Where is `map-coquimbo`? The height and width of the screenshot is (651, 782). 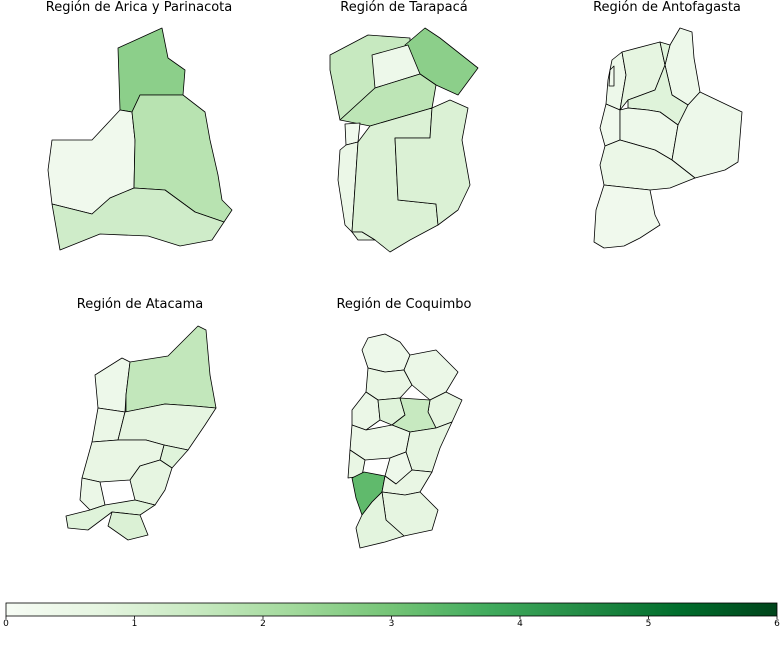
map-coquimbo is located at coordinates (405, 441).